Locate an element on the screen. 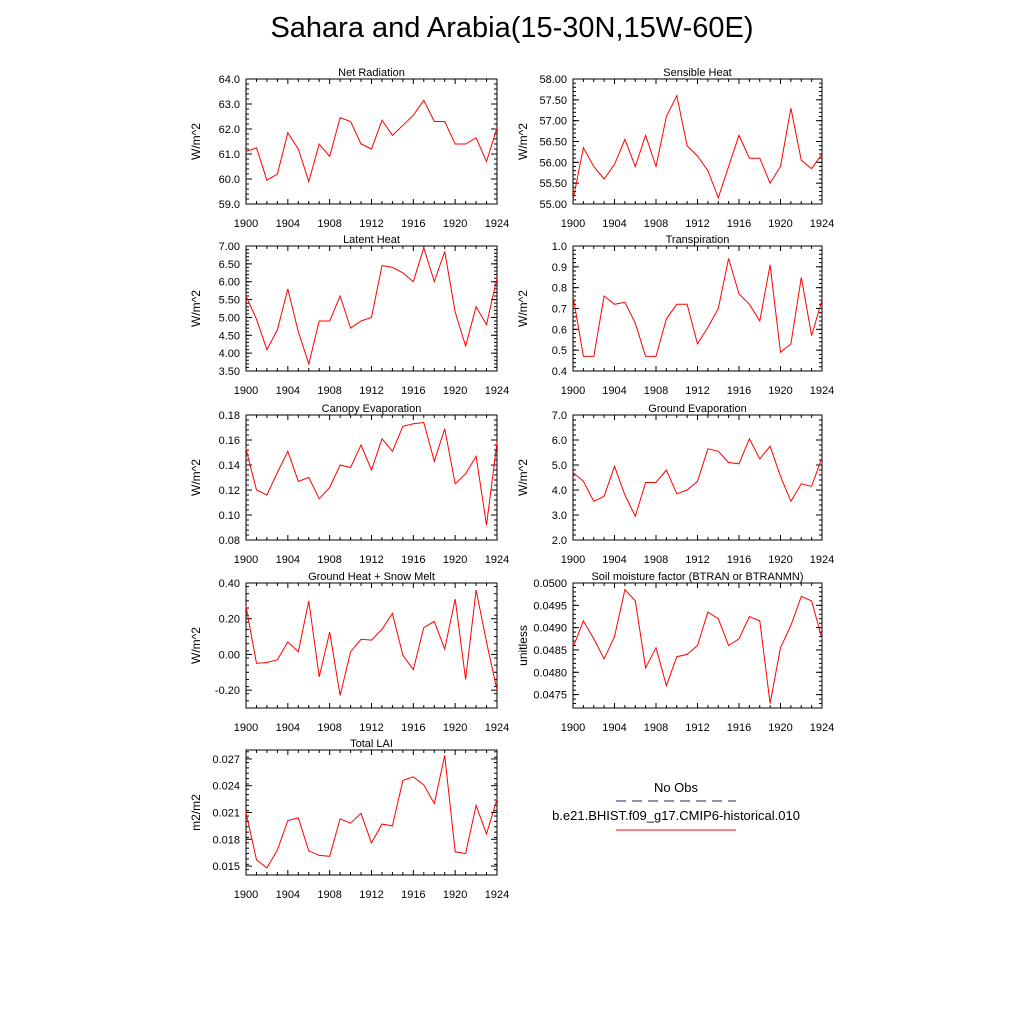  y-tick-label: 0.015 is located at coordinates (226, 867).